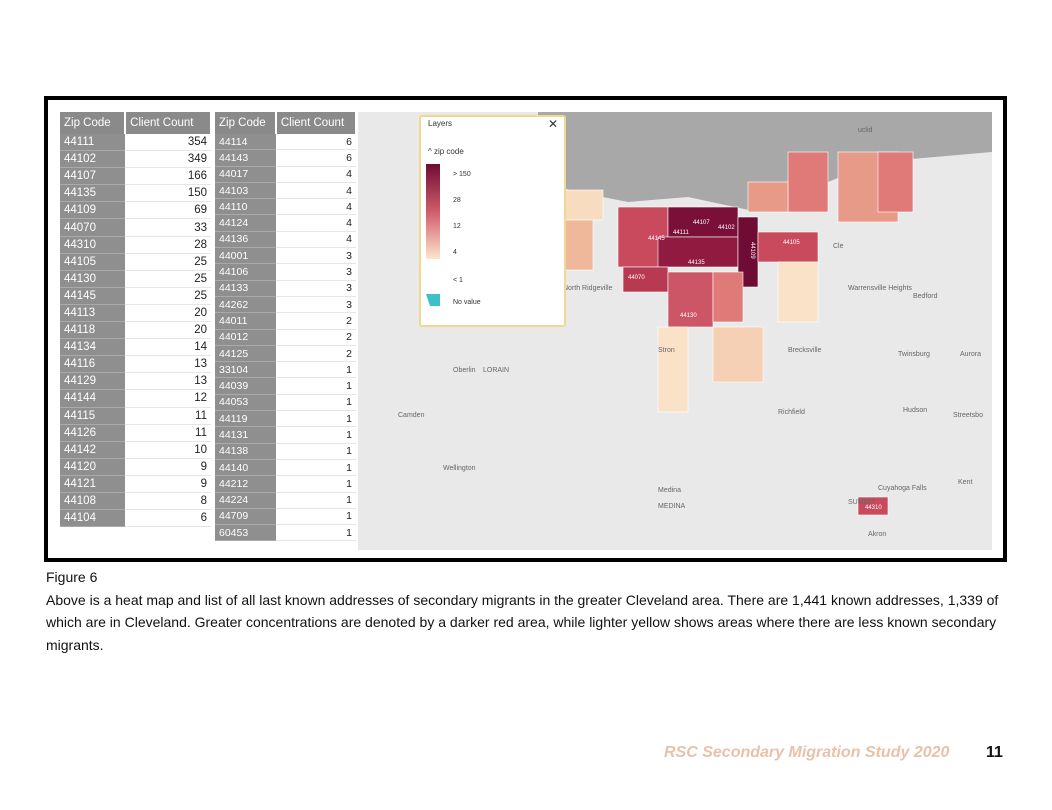 This screenshot has width=1052, height=810. What do you see at coordinates (168, 381) in the screenshot?
I see `client-count: 13` at bounding box center [168, 381].